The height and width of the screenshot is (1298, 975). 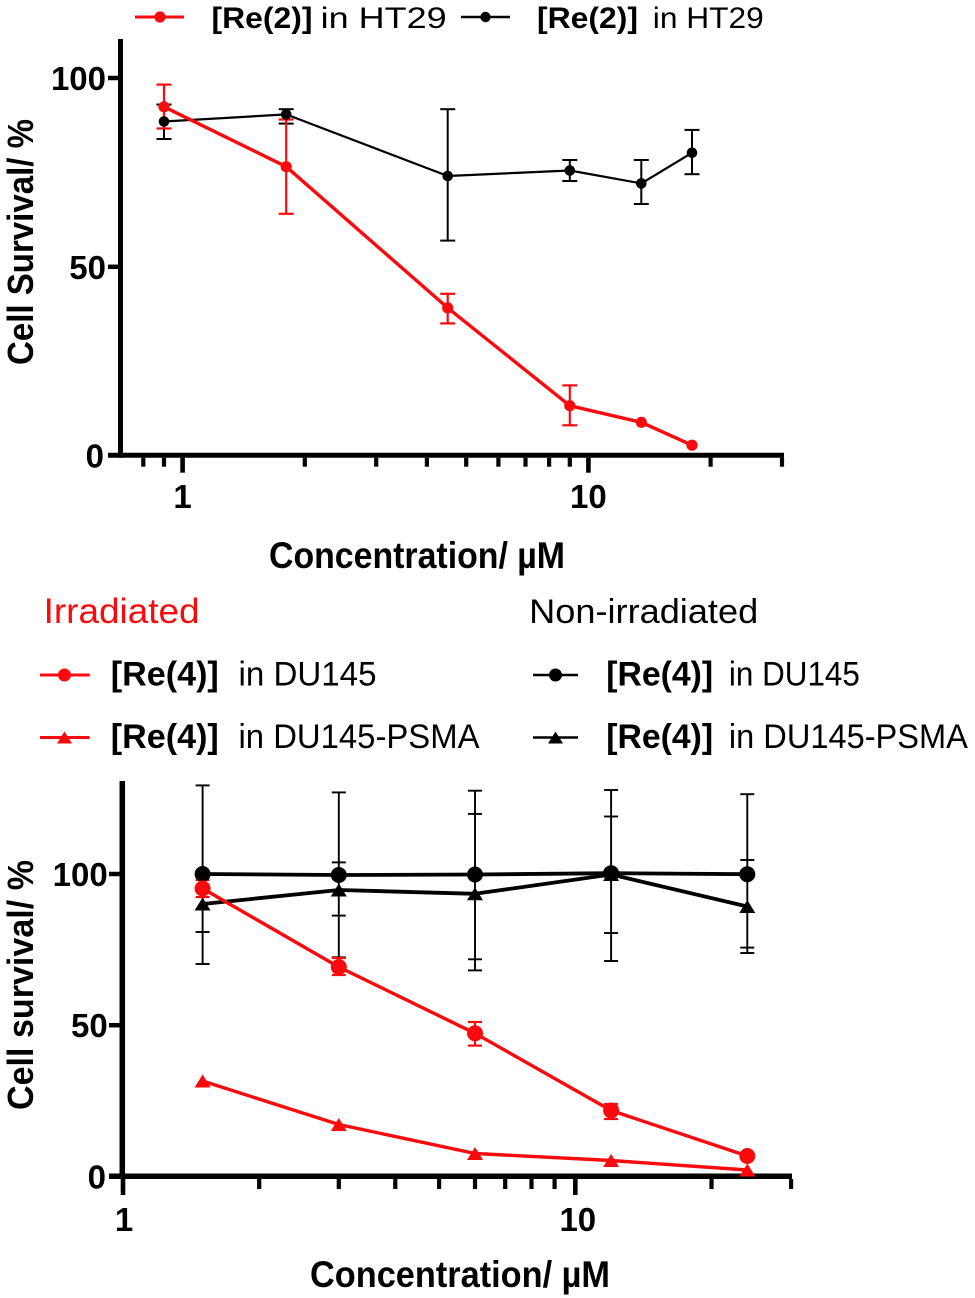 What do you see at coordinates (643, 612) in the screenshot?
I see `svg-text: Non-irradiated` at bounding box center [643, 612].